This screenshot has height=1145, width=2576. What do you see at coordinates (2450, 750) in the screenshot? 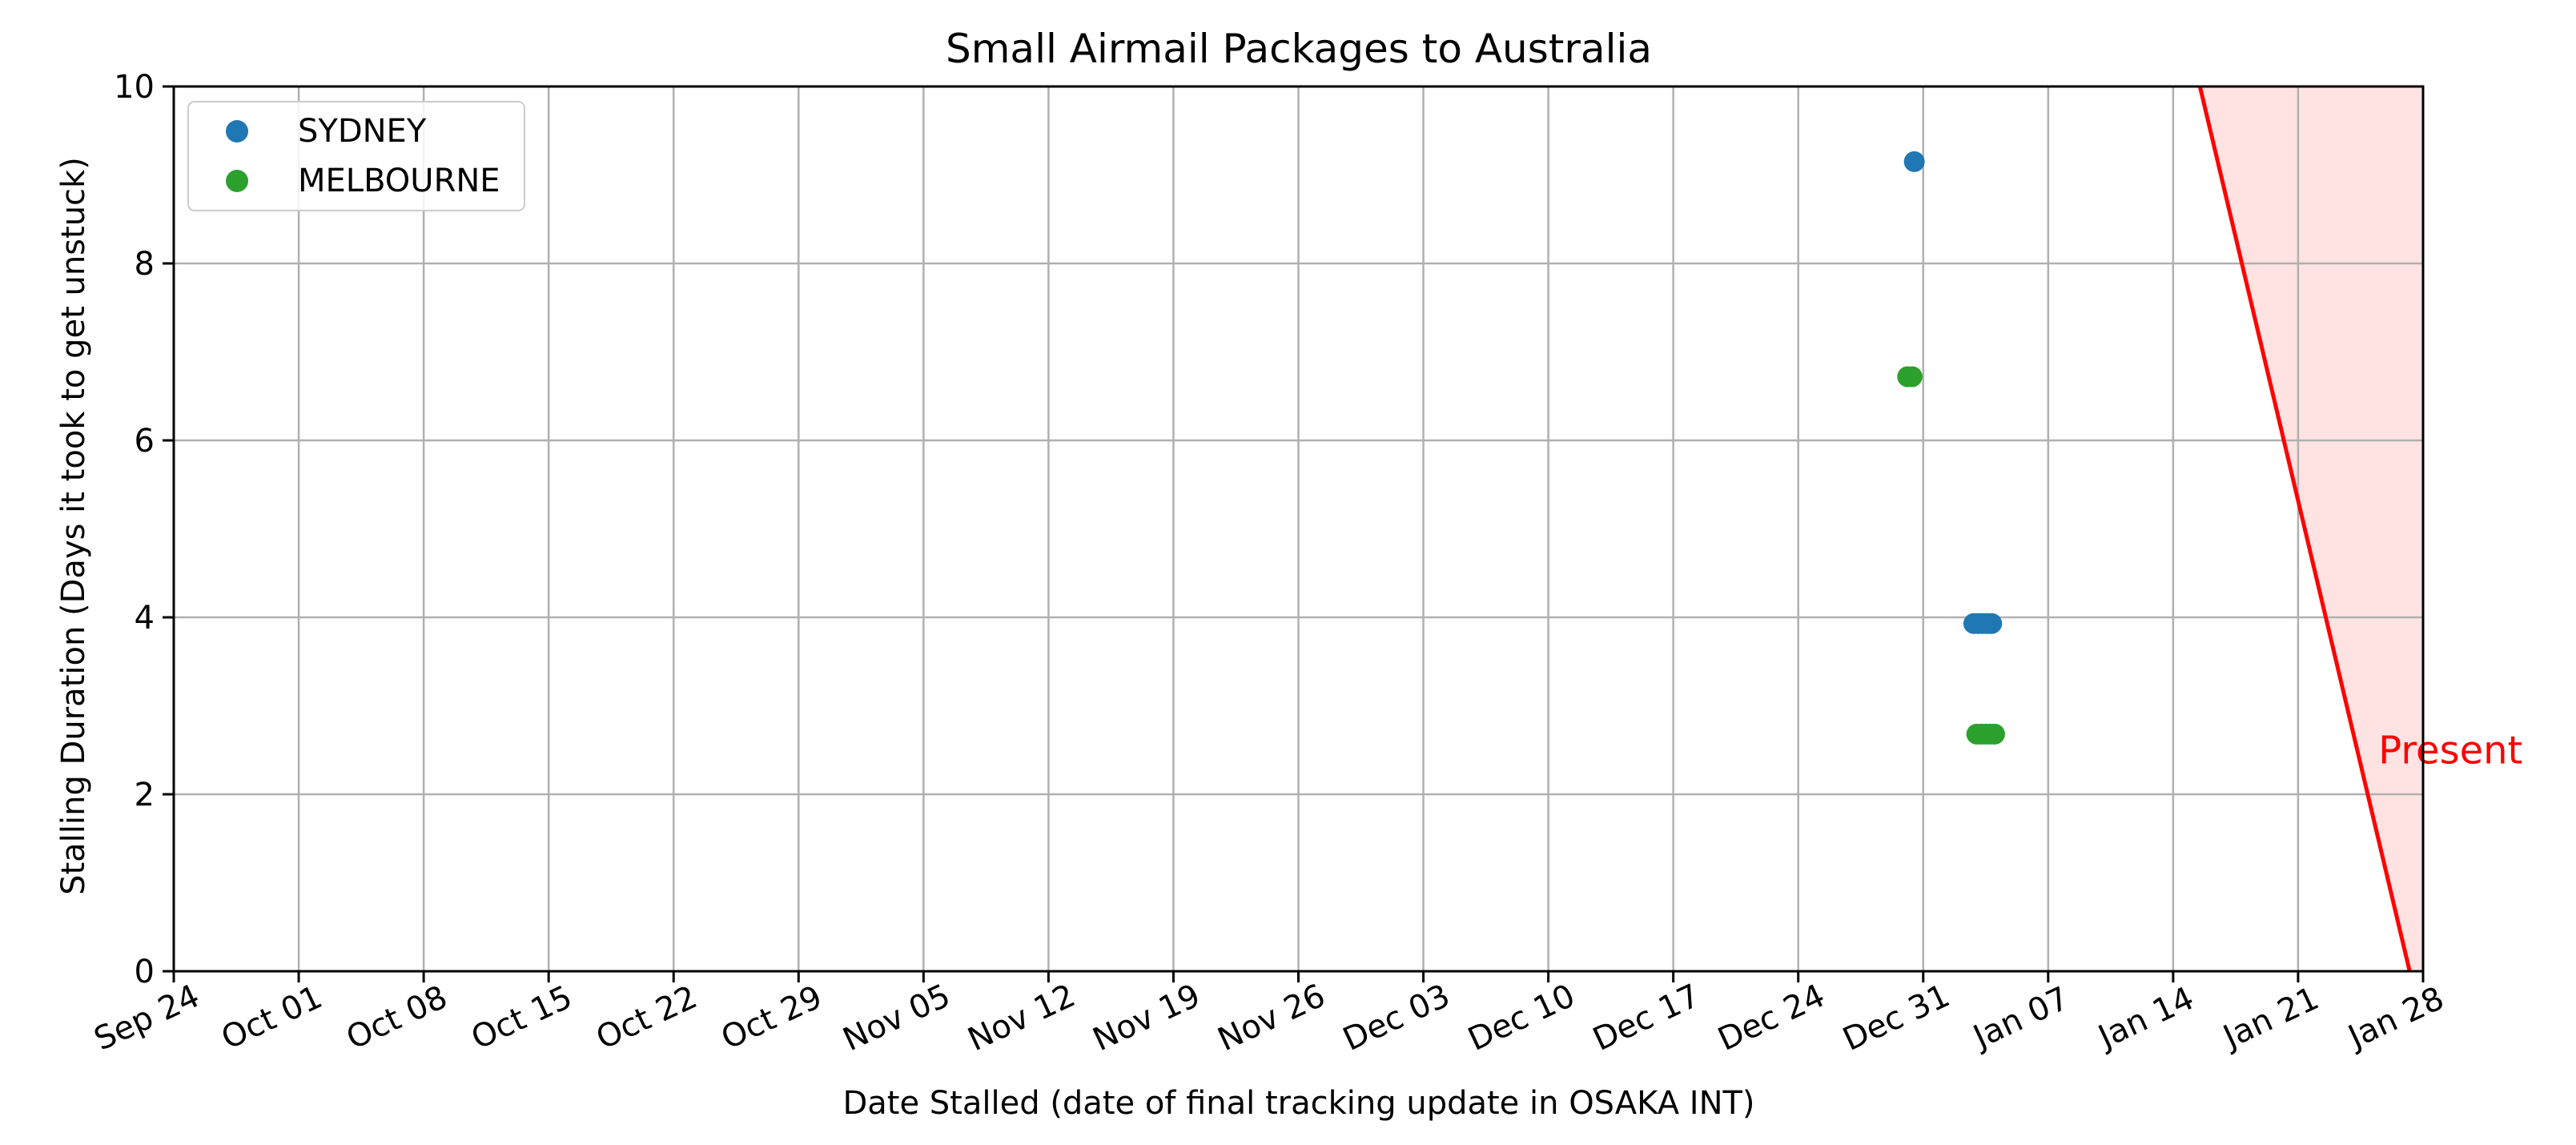
I see `present-label: Present` at bounding box center [2450, 750].